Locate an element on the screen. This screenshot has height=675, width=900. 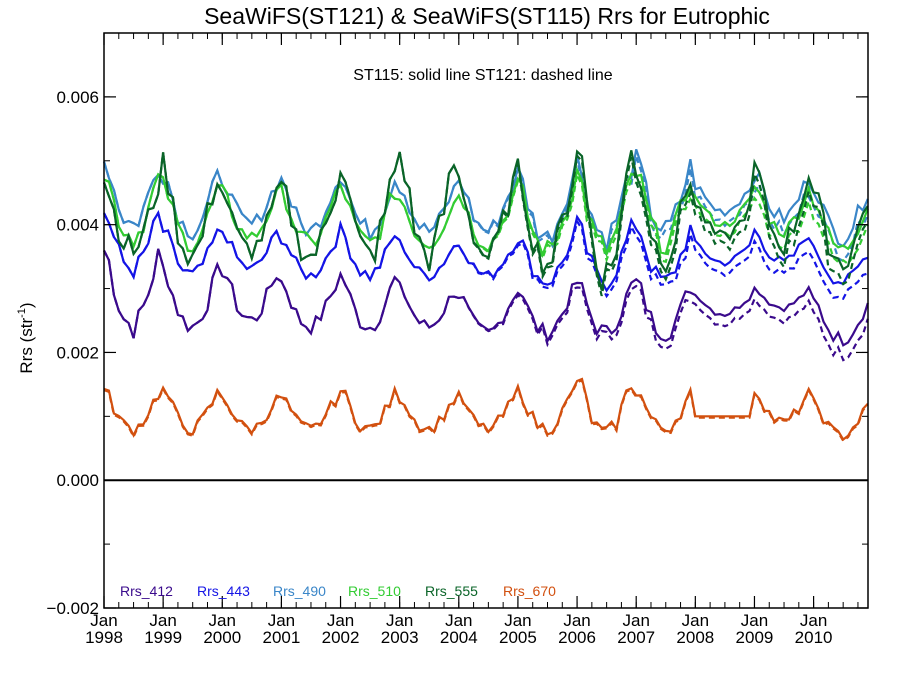
y-axis-label-close: ) is located at coordinates (26, 305).